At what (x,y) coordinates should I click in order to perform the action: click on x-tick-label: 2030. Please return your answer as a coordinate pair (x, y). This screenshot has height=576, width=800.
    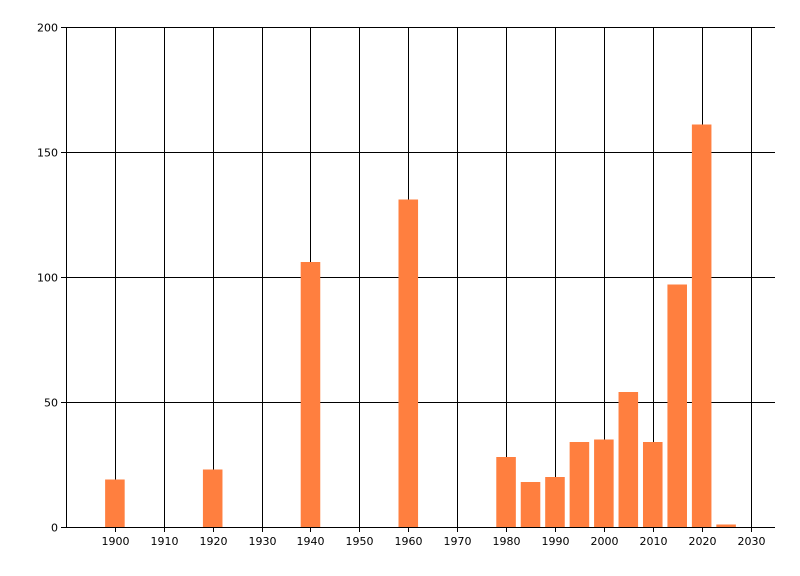
    Looking at the image, I should click on (752, 541).